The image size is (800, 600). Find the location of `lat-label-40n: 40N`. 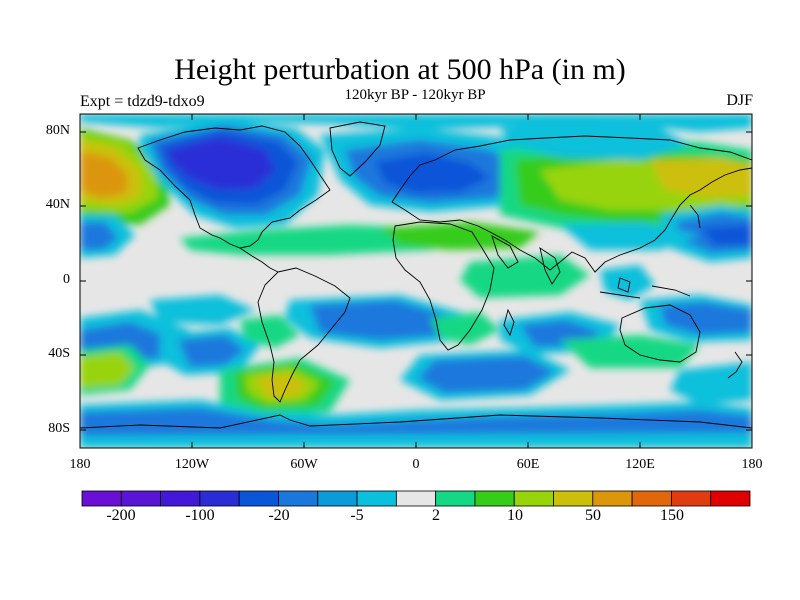

lat-label-40n: 40N is located at coordinates (57, 204).